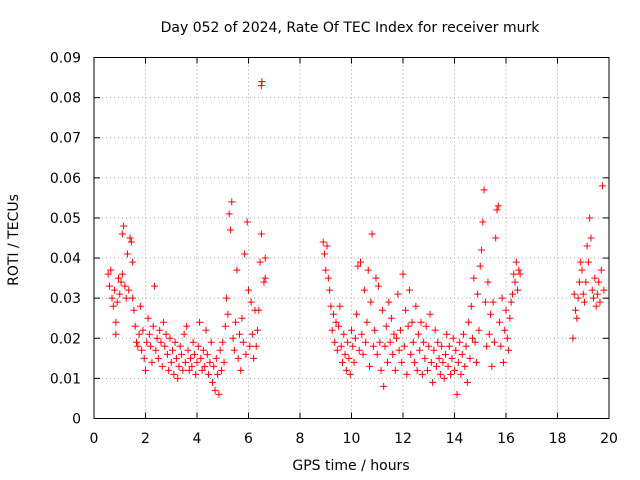 The height and width of the screenshot is (480, 640). What do you see at coordinates (65, 99) in the screenshot?
I see `y-tick-label: 0.08` at bounding box center [65, 99].